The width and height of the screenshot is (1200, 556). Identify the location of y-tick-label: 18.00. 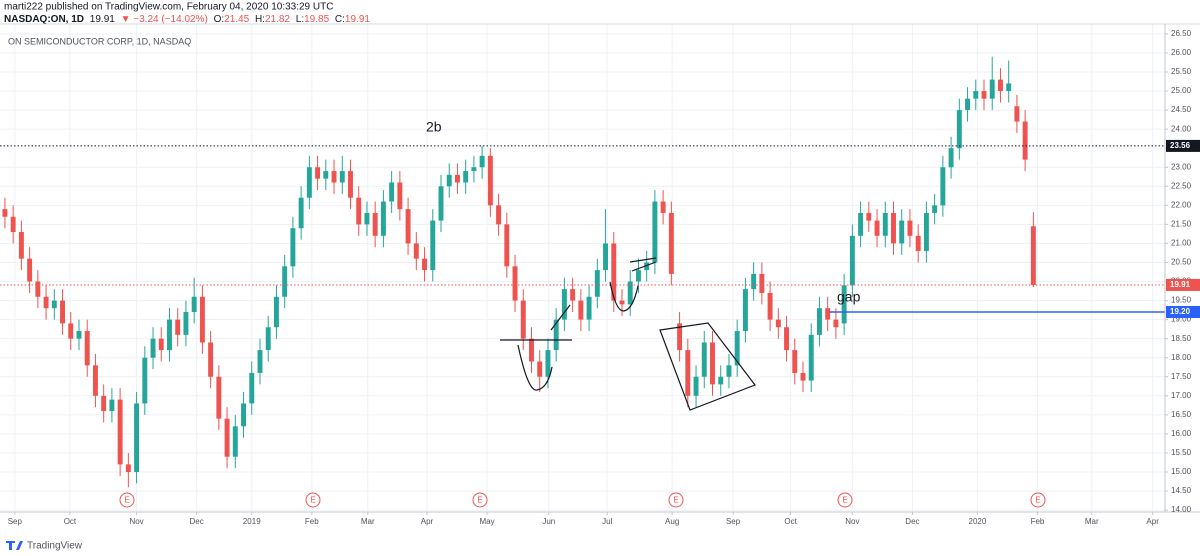
(1181, 357).